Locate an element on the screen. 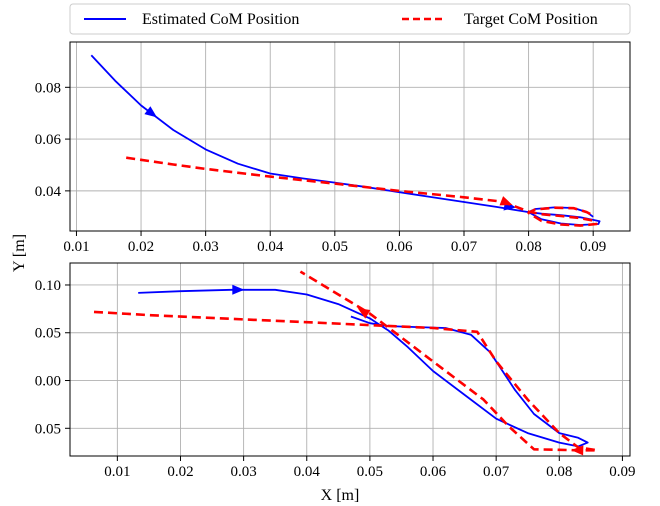 This screenshot has height=506, width=660. top-y-tick-label: 0.06 is located at coordinates (48, 140).